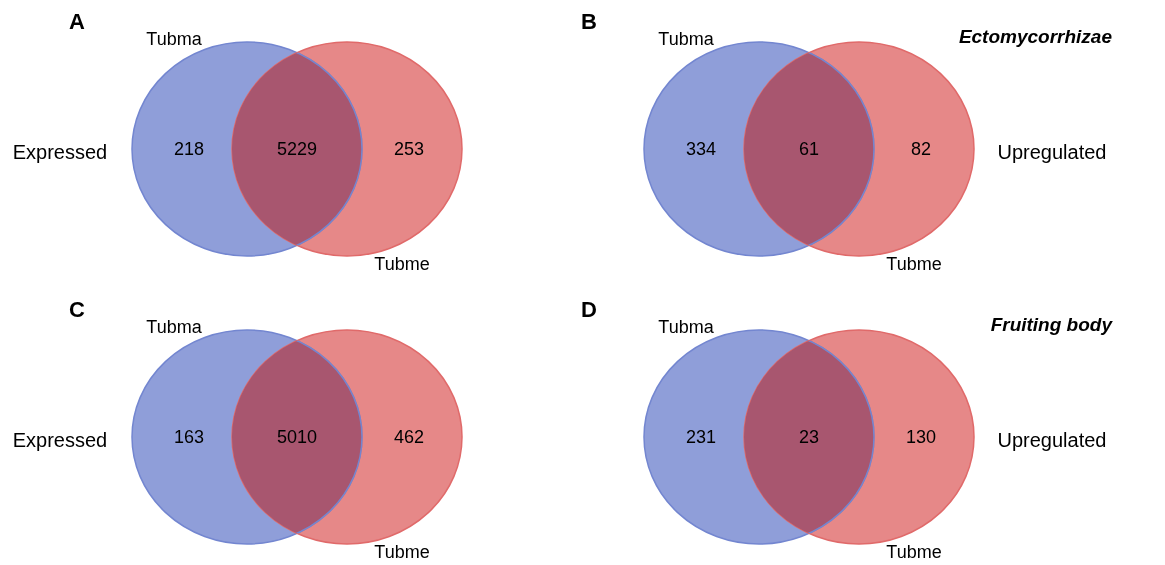 This screenshot has width=1165, height=565. What do you see at coordinates (1035, 36) in the screenshot?
I see `text: Ectomycorrhizae` at bounding box center [1035, 36].